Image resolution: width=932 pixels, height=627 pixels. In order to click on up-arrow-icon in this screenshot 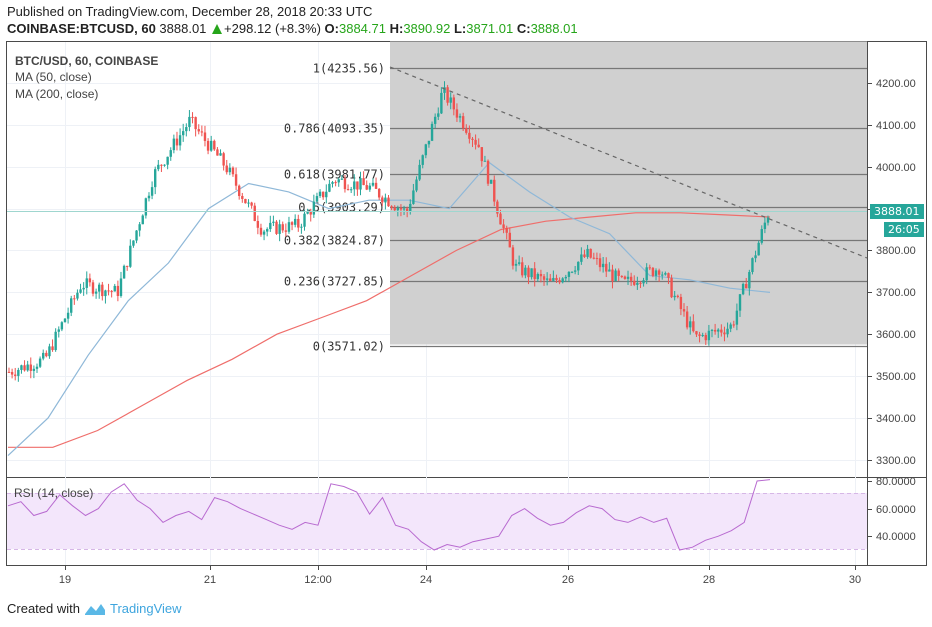, I will do `click(217, 29)`.